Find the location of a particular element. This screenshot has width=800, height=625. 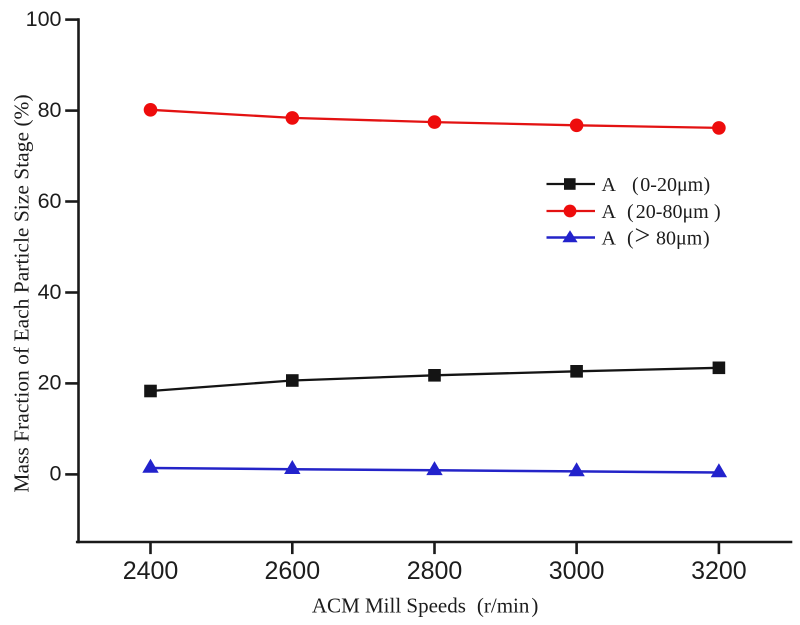

svg-text: 60 is located at coordinates (50, 201).